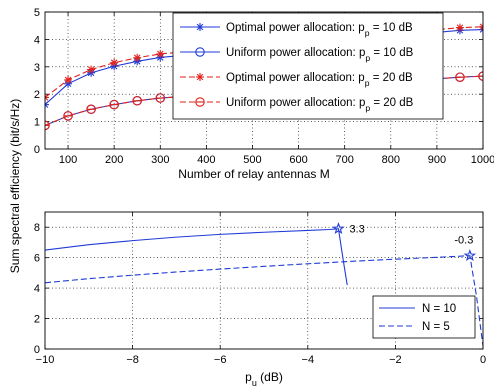  I want to click on bottom-legend-item-1: N = 10, so click(417, 309).